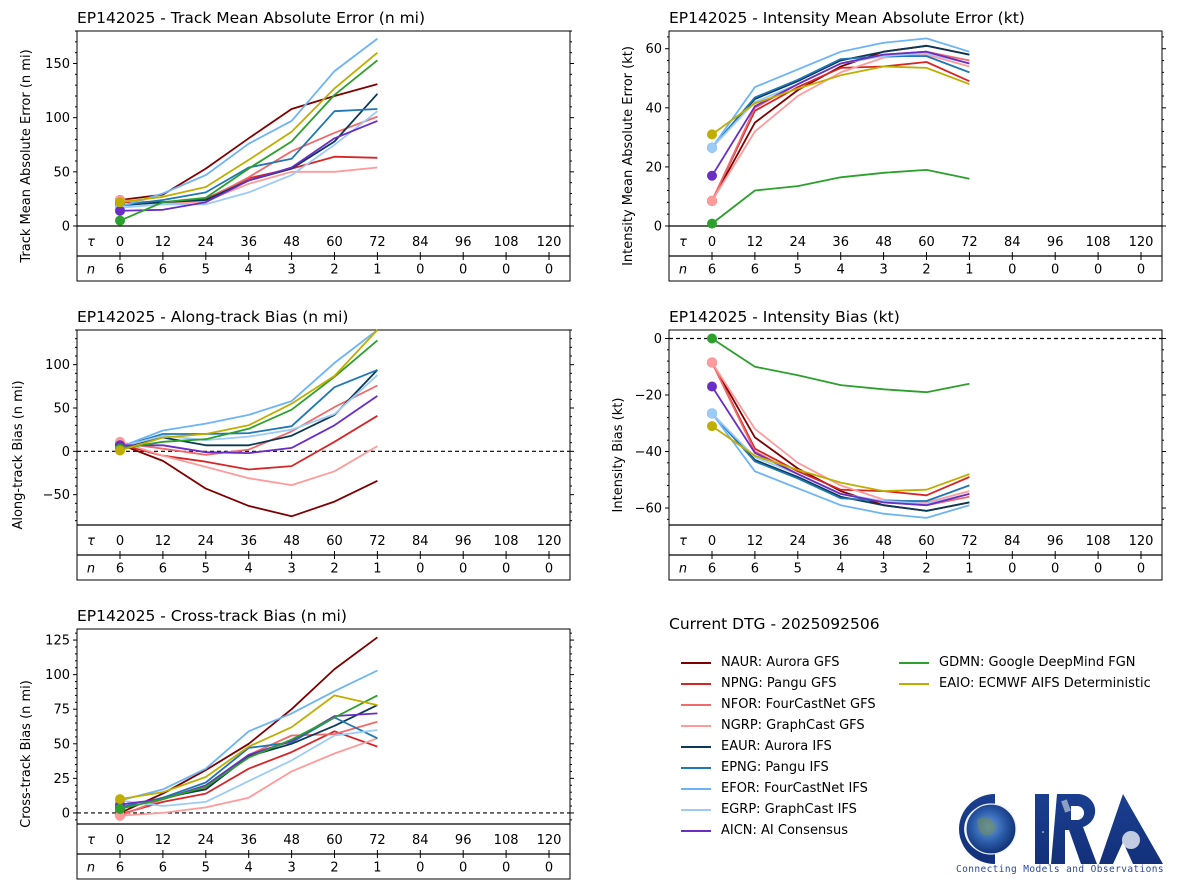 The height and width of the screenshot is (894, 1183). What do you see at coordinates (120, 242) in the screenshot?
I see `x-tick-label: 0` at bounding box center [120, 242].